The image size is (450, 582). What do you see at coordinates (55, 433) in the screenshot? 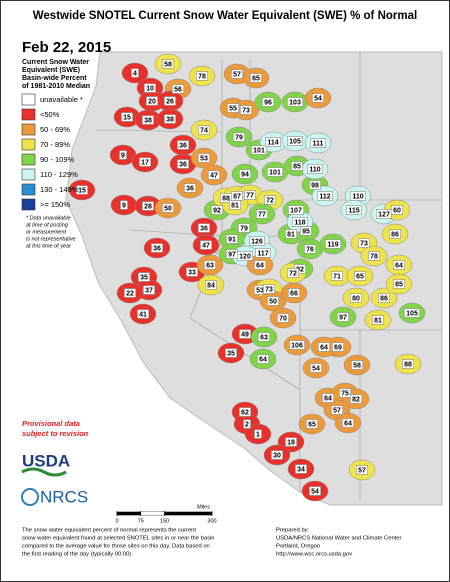
I see `provisional-line: subject to revision` at bounding box center [55, 433].